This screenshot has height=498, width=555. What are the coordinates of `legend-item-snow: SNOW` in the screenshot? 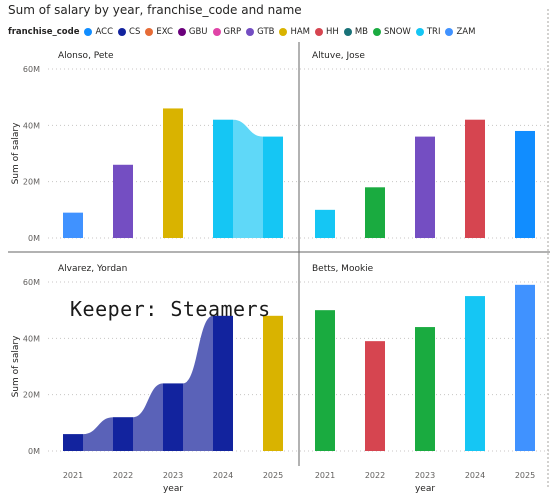 It's located at (391, 32).